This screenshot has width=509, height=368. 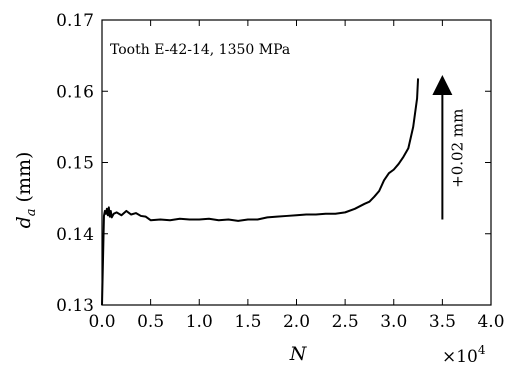 I want to click on x-multiplier: ×10⁴, so click(x=464, y=355).